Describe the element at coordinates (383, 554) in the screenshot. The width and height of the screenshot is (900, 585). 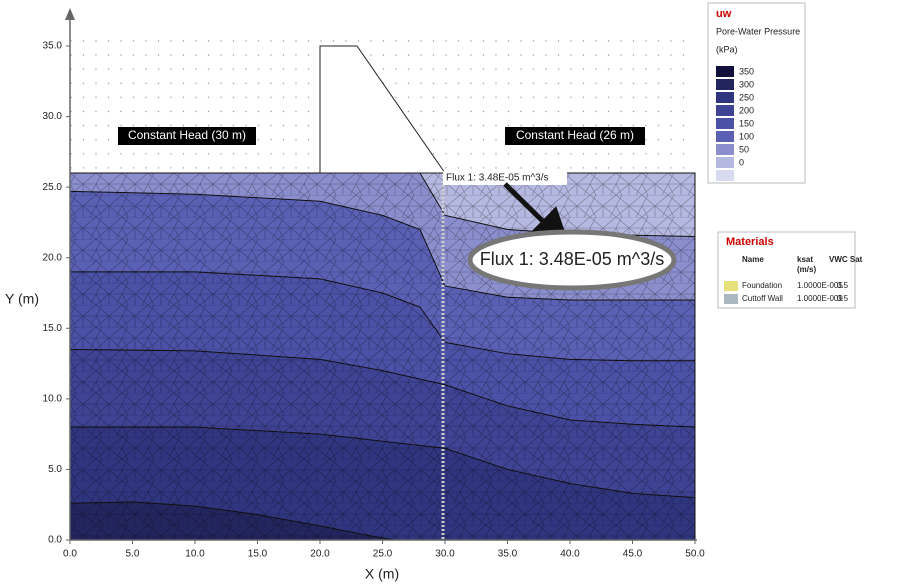
I see `x-tick-label: 25.0` at that location.